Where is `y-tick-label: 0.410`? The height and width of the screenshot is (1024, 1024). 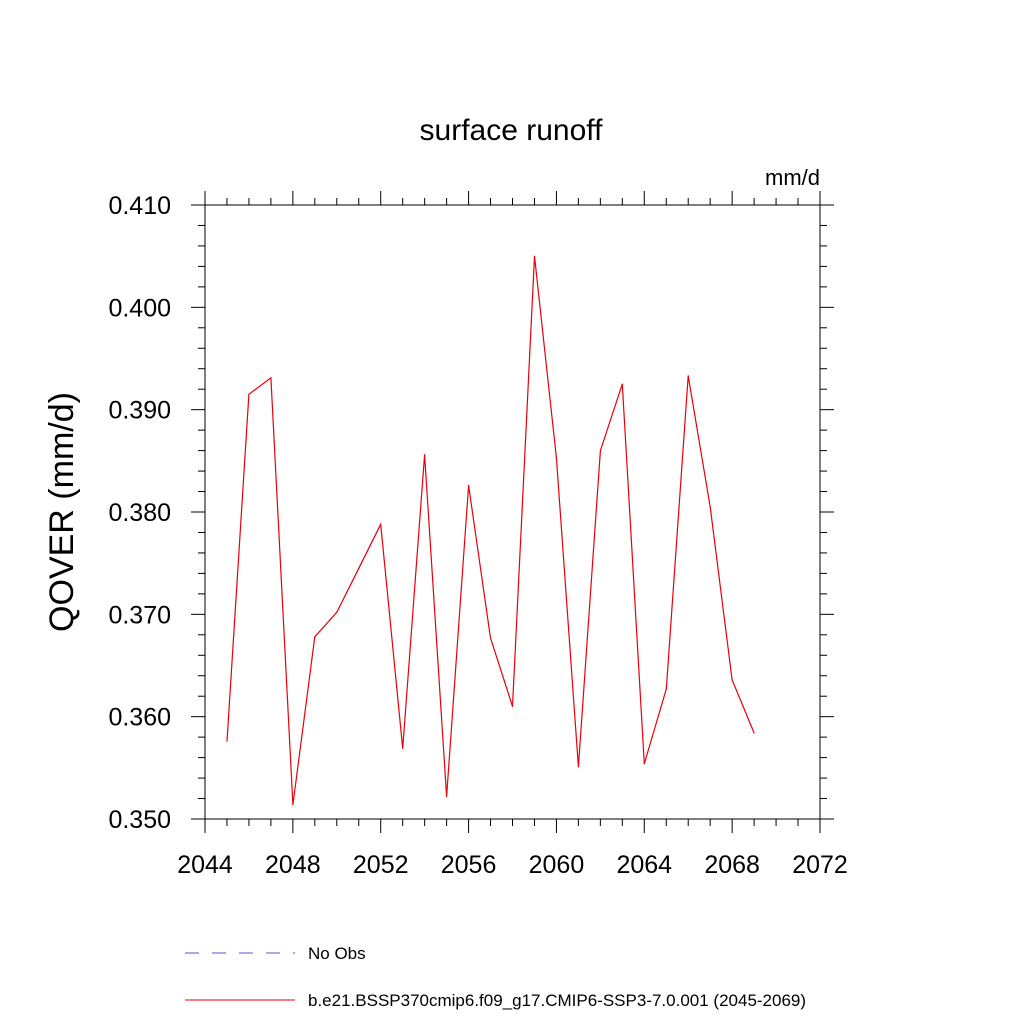
y-tick-label: 0.410 is located at coordinates (139, 206).